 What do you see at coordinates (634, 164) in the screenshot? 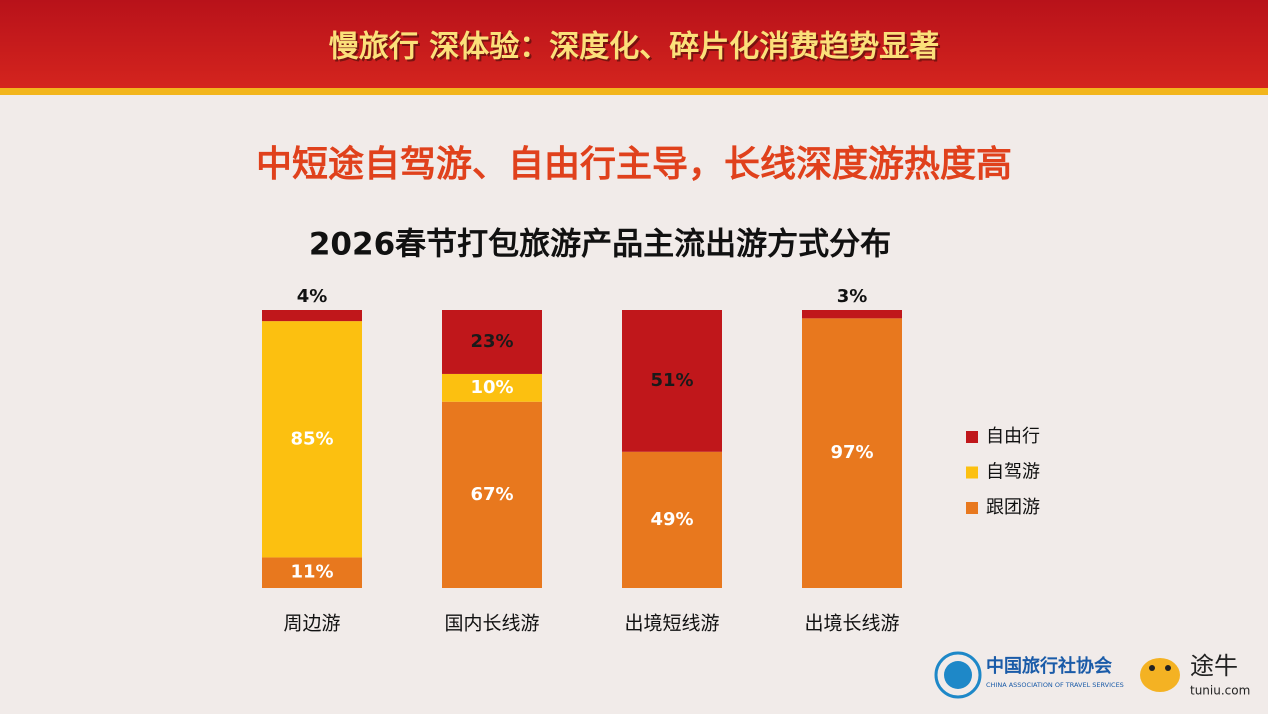
I see `subtitle: 中短途自驾游、自由行主导，长线深度游热度高` at bounding box center [634, 164].